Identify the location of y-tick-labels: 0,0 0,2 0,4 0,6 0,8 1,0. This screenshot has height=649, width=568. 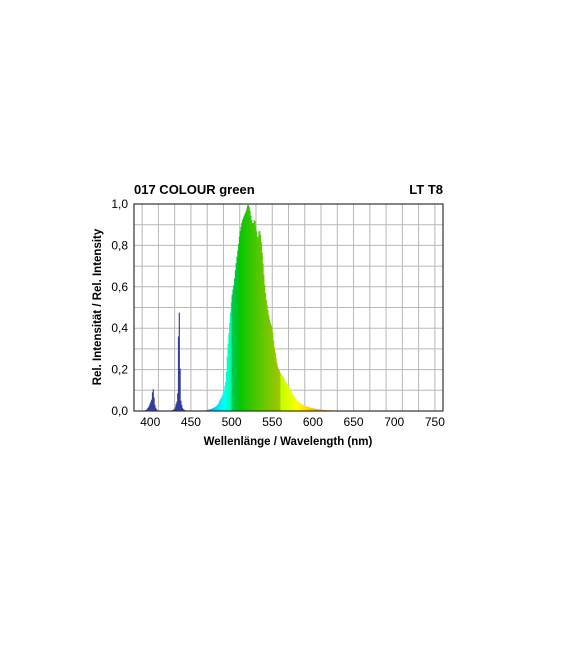
(119, 307).